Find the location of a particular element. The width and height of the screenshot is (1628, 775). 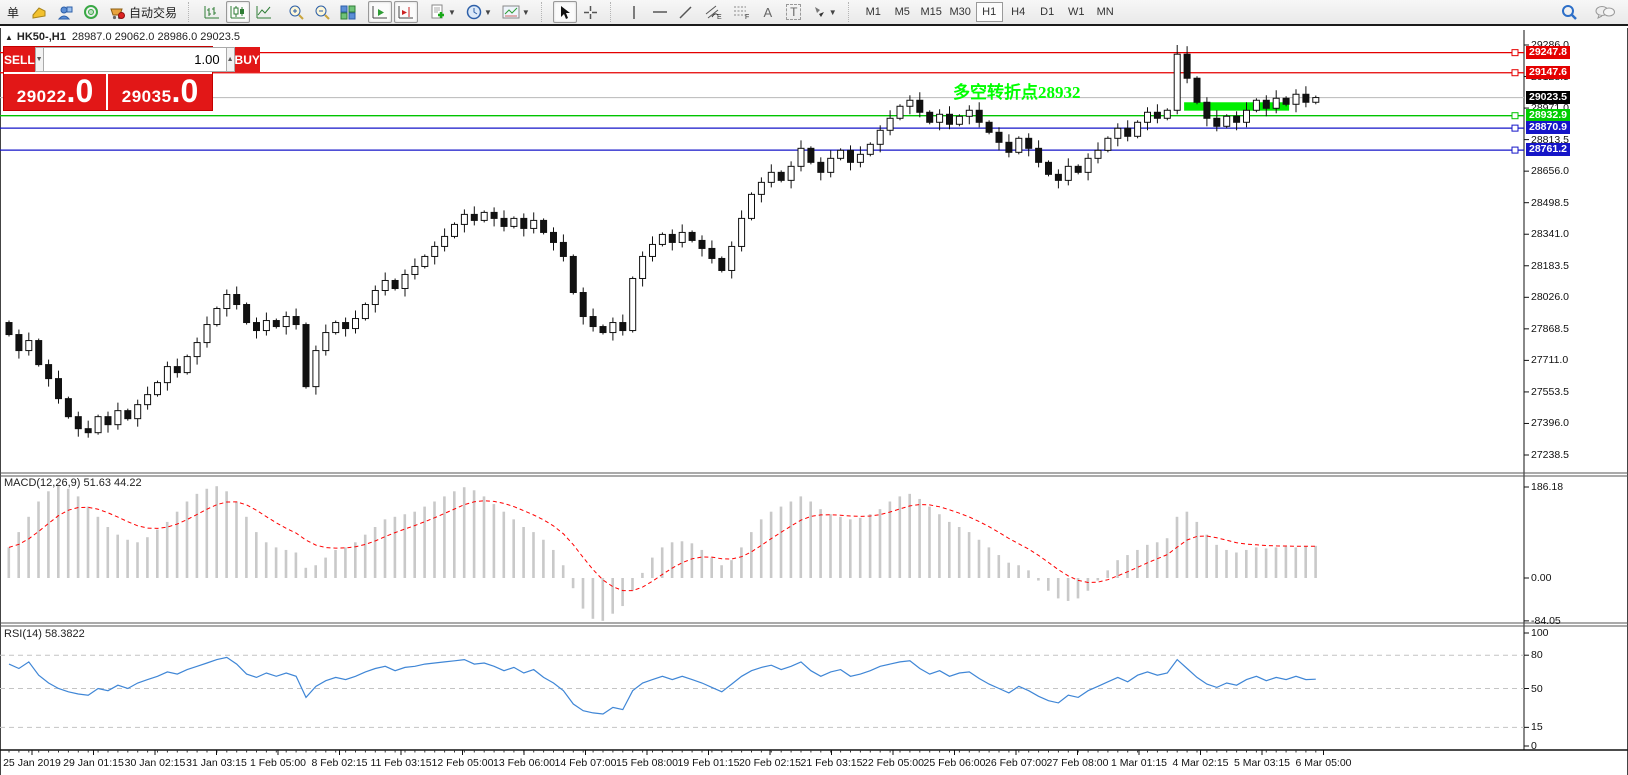

volume-input is located at coordinates (134, 59).